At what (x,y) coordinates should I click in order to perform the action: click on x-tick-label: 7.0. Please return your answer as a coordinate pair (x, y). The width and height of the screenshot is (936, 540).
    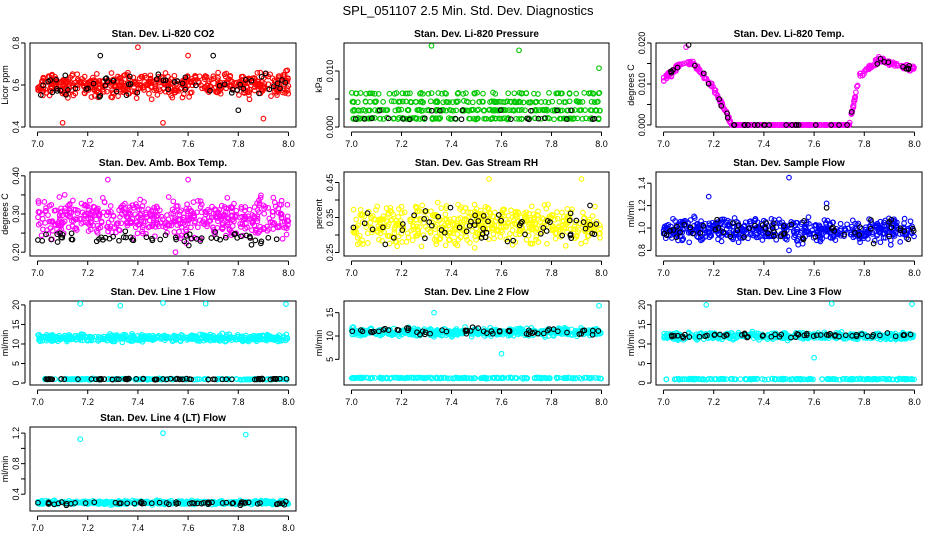
    Looking at the image, I should click on (663, 273).